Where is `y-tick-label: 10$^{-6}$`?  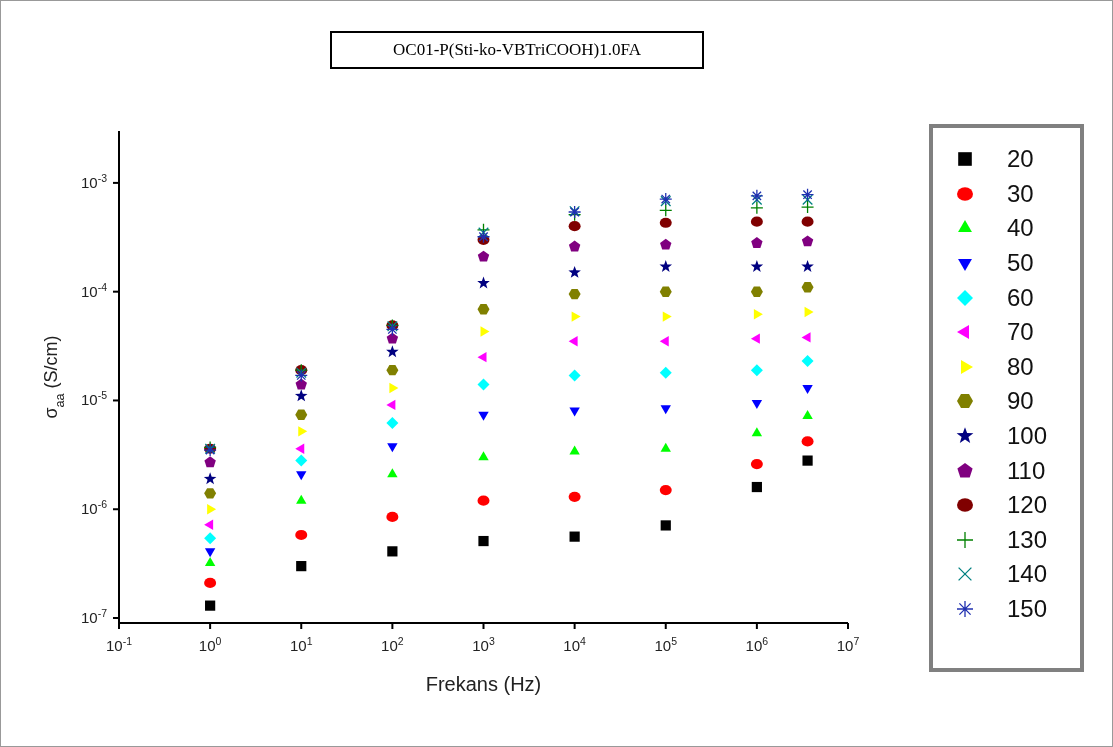 y-tick-label: 10$^{-6}$ is located at coordinates (94, 508).